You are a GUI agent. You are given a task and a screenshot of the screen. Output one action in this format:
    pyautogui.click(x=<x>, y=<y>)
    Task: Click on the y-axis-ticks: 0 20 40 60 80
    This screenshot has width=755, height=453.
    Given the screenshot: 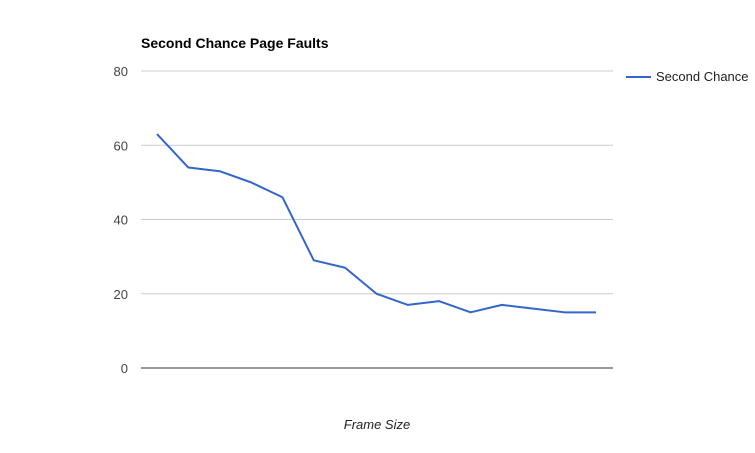 What is the action you would take?
    pyautogui.click(x=121, y=220)
    